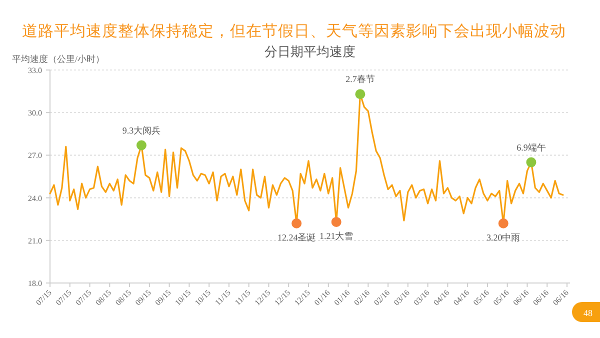  I want to click on chart-title: 道路平均速度整体保持稳定，但在节假日、天气等因素影响下会出现小幅波动, so click(294, 31).